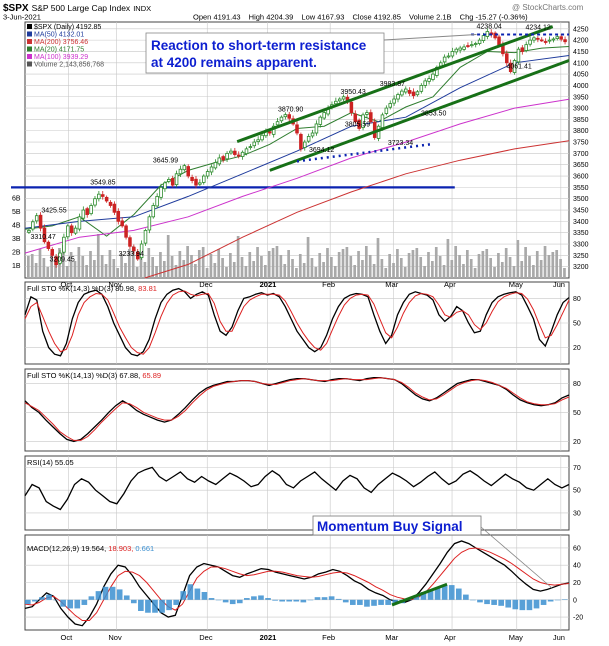 Image resolution: width=609 pixels, height=646 pixels. Describe the element at coordinates (578, 618) in the screenshot. I see `oscillator-tick-label: -20` at that location.